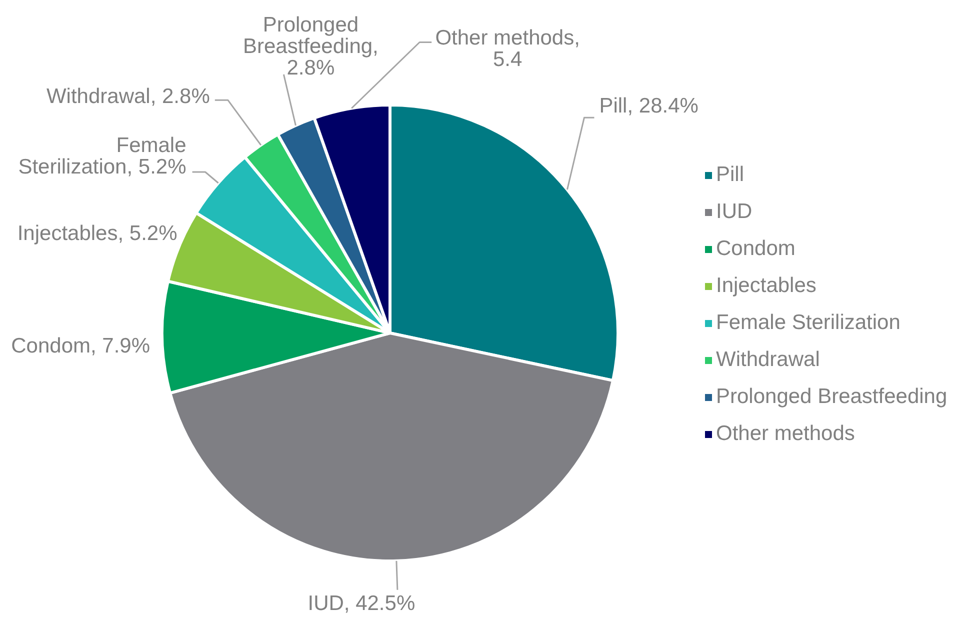 The height and width of the screenshot is (620, 957). Describe the element at coordinates (808, 322) in the screenshot. I see `legend-label: Female Sterilization` at that location.